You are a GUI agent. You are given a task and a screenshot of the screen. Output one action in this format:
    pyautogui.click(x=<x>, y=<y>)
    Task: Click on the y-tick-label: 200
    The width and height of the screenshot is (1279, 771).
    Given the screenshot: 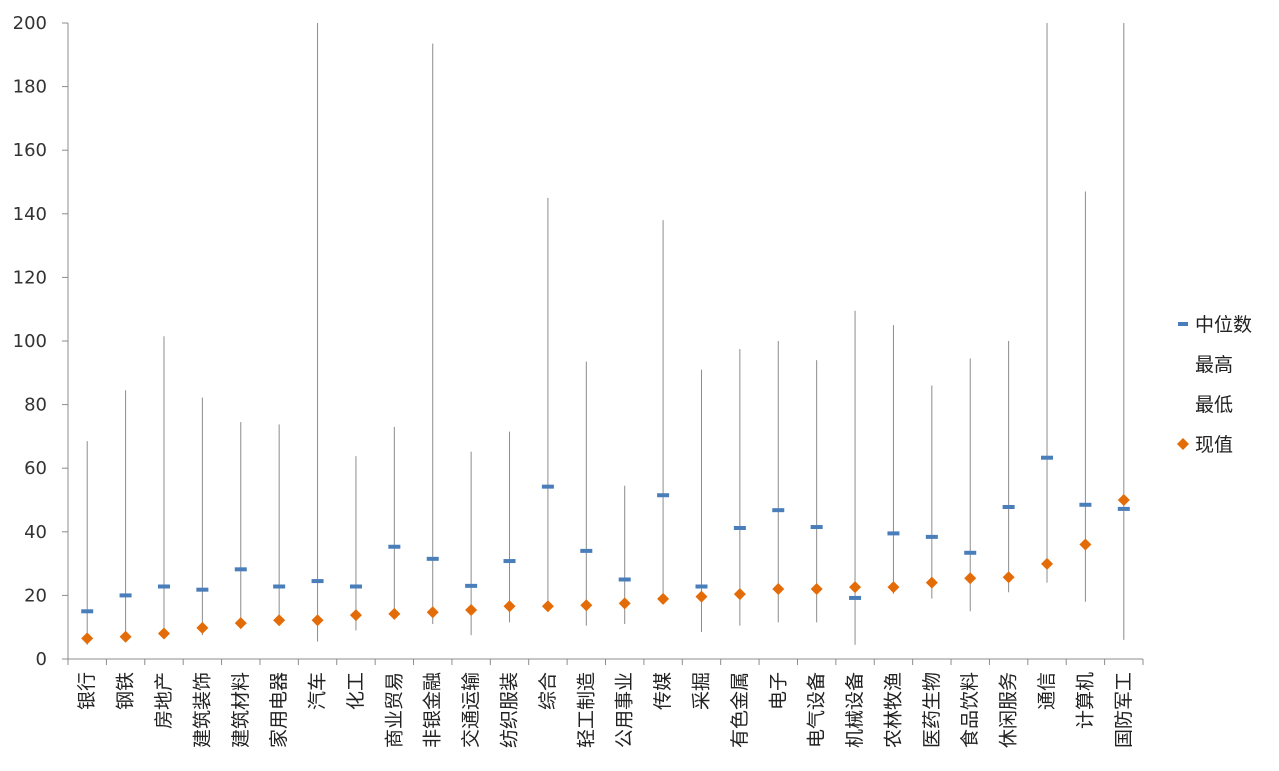 What is the action you would take?
    pyautogui.click(x=30, y=23)
    